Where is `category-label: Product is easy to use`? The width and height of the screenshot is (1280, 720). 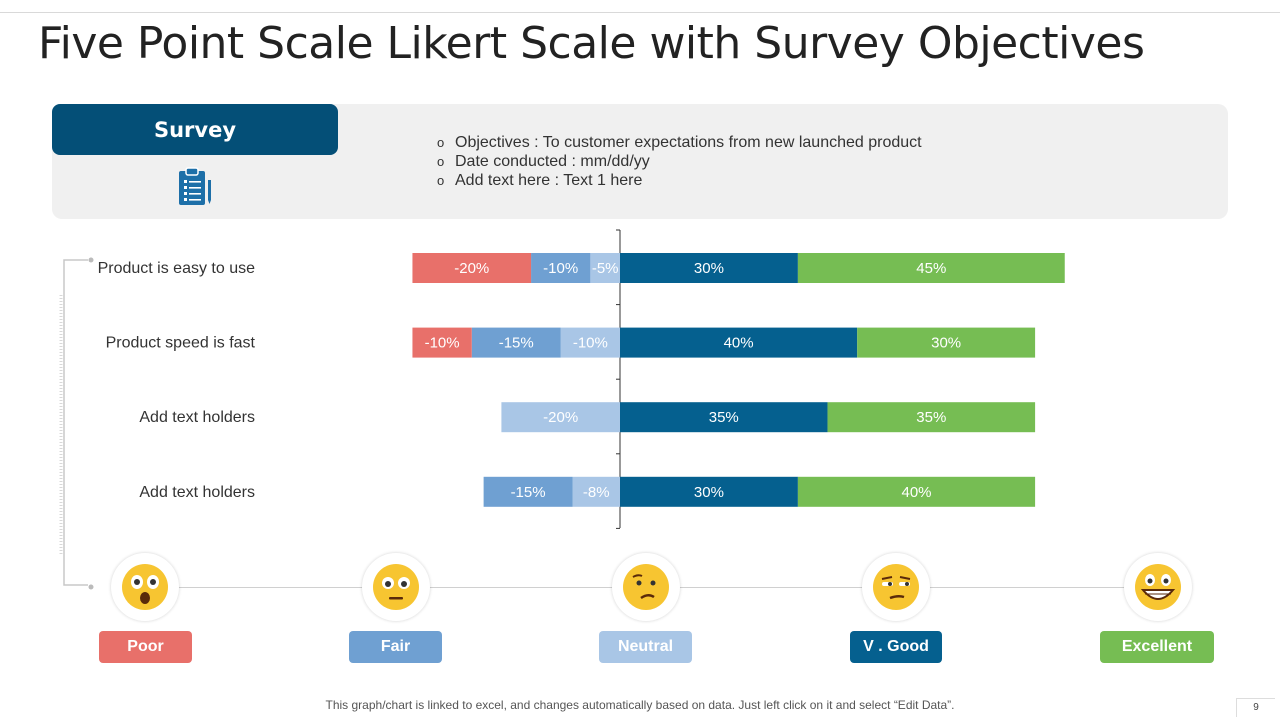
category-label: Product is easy to use is located at coordinates (177, 268).